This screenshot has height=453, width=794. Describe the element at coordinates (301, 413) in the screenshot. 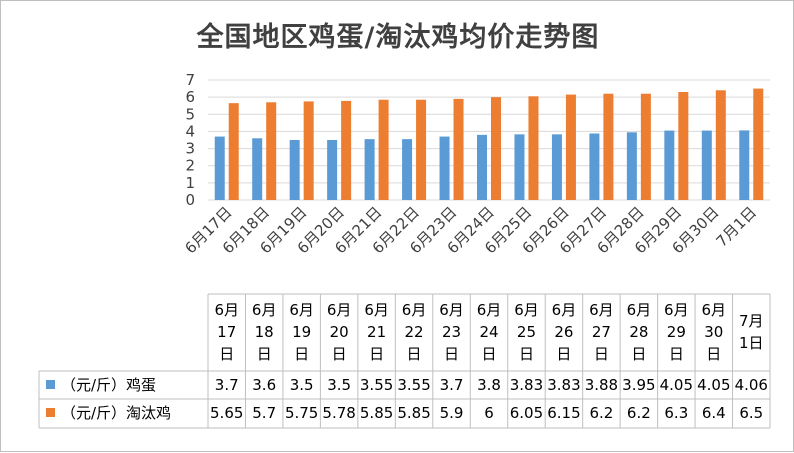

I see `table-value-cell: 5.75` at that location.